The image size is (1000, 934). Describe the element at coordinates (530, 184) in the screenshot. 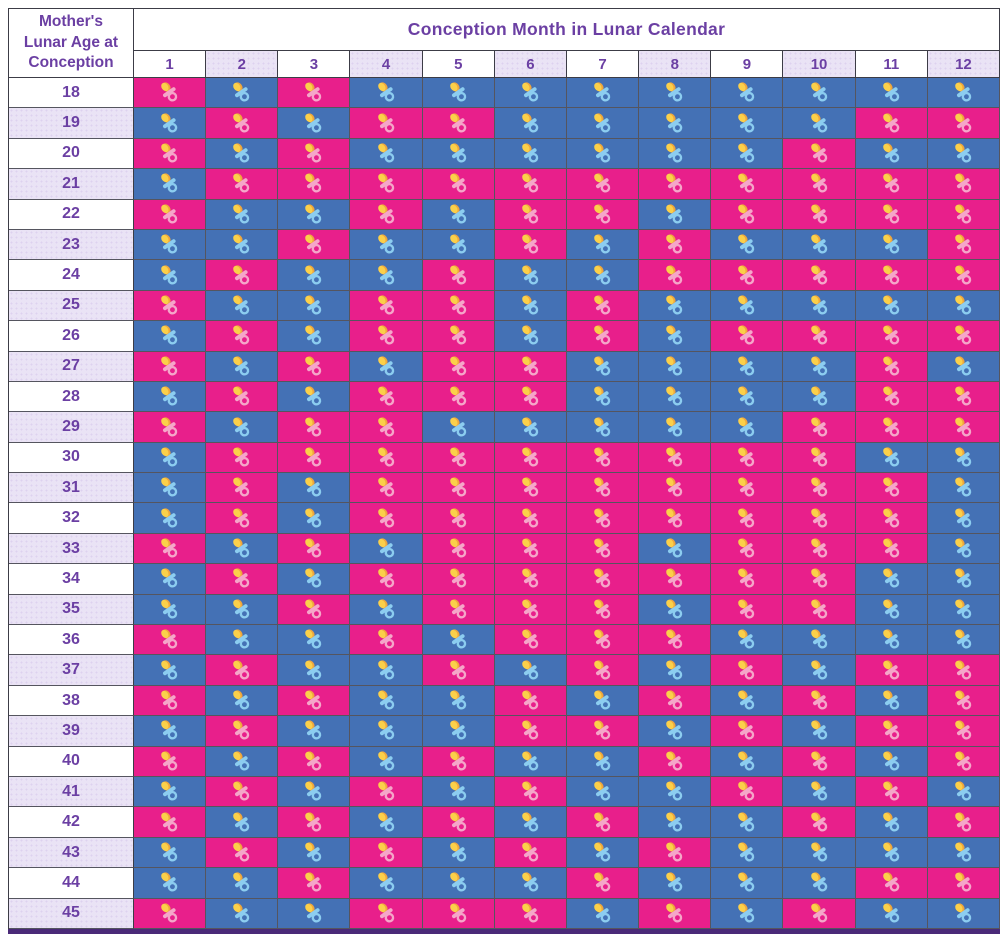

I see `cell-21-6-girl` at that location.